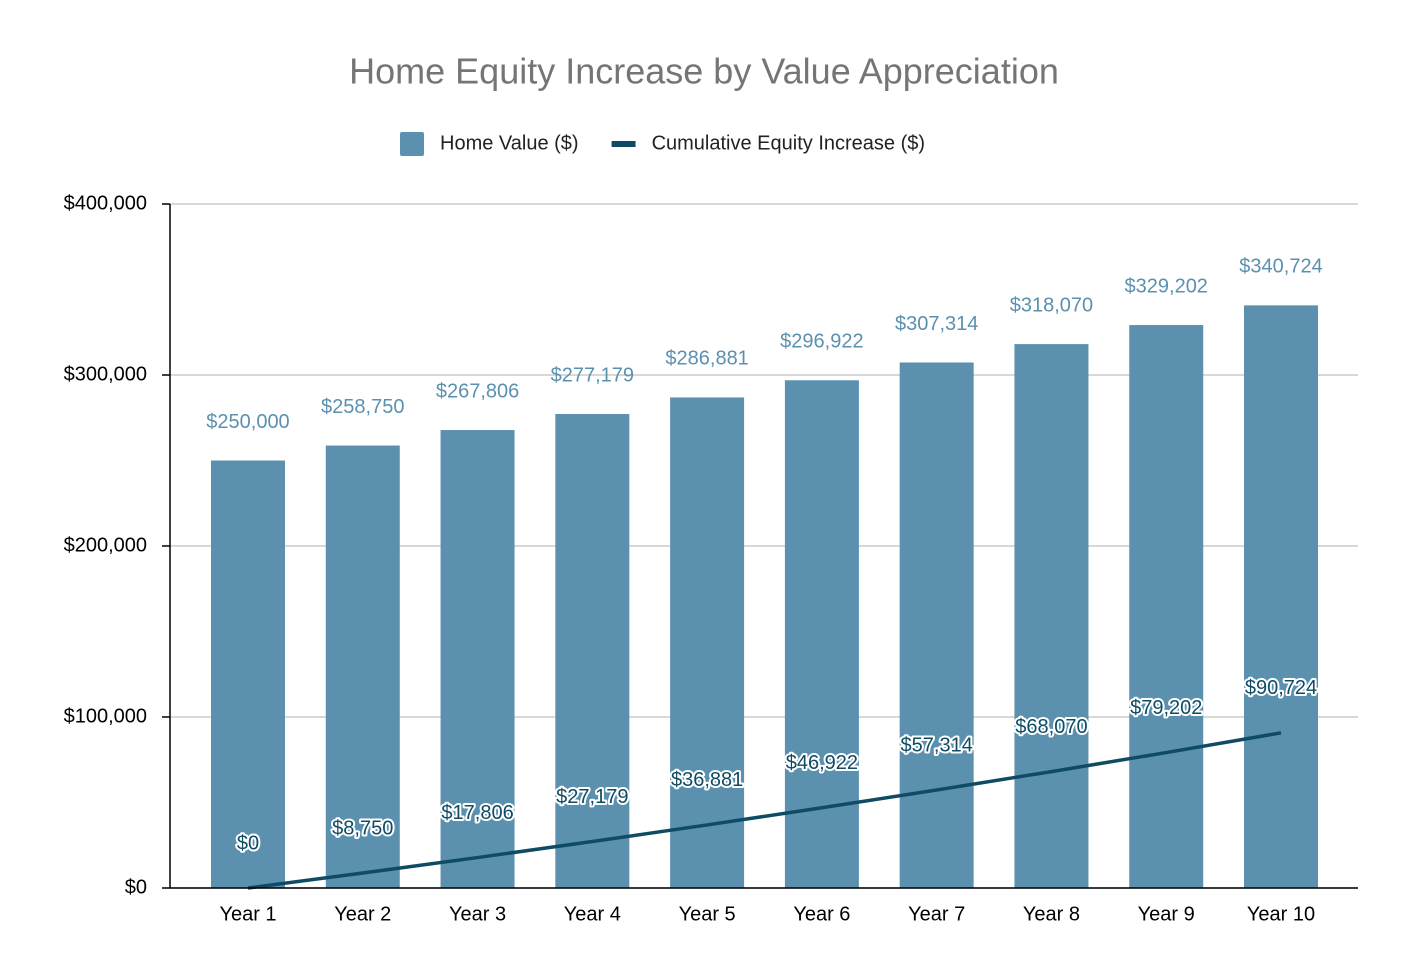 This screenshot has height=978, width=1408. What do you see at coordinates (821, 342) in the screenshot?
I see `data-label: $296,922` at bounding box center [821, 342].